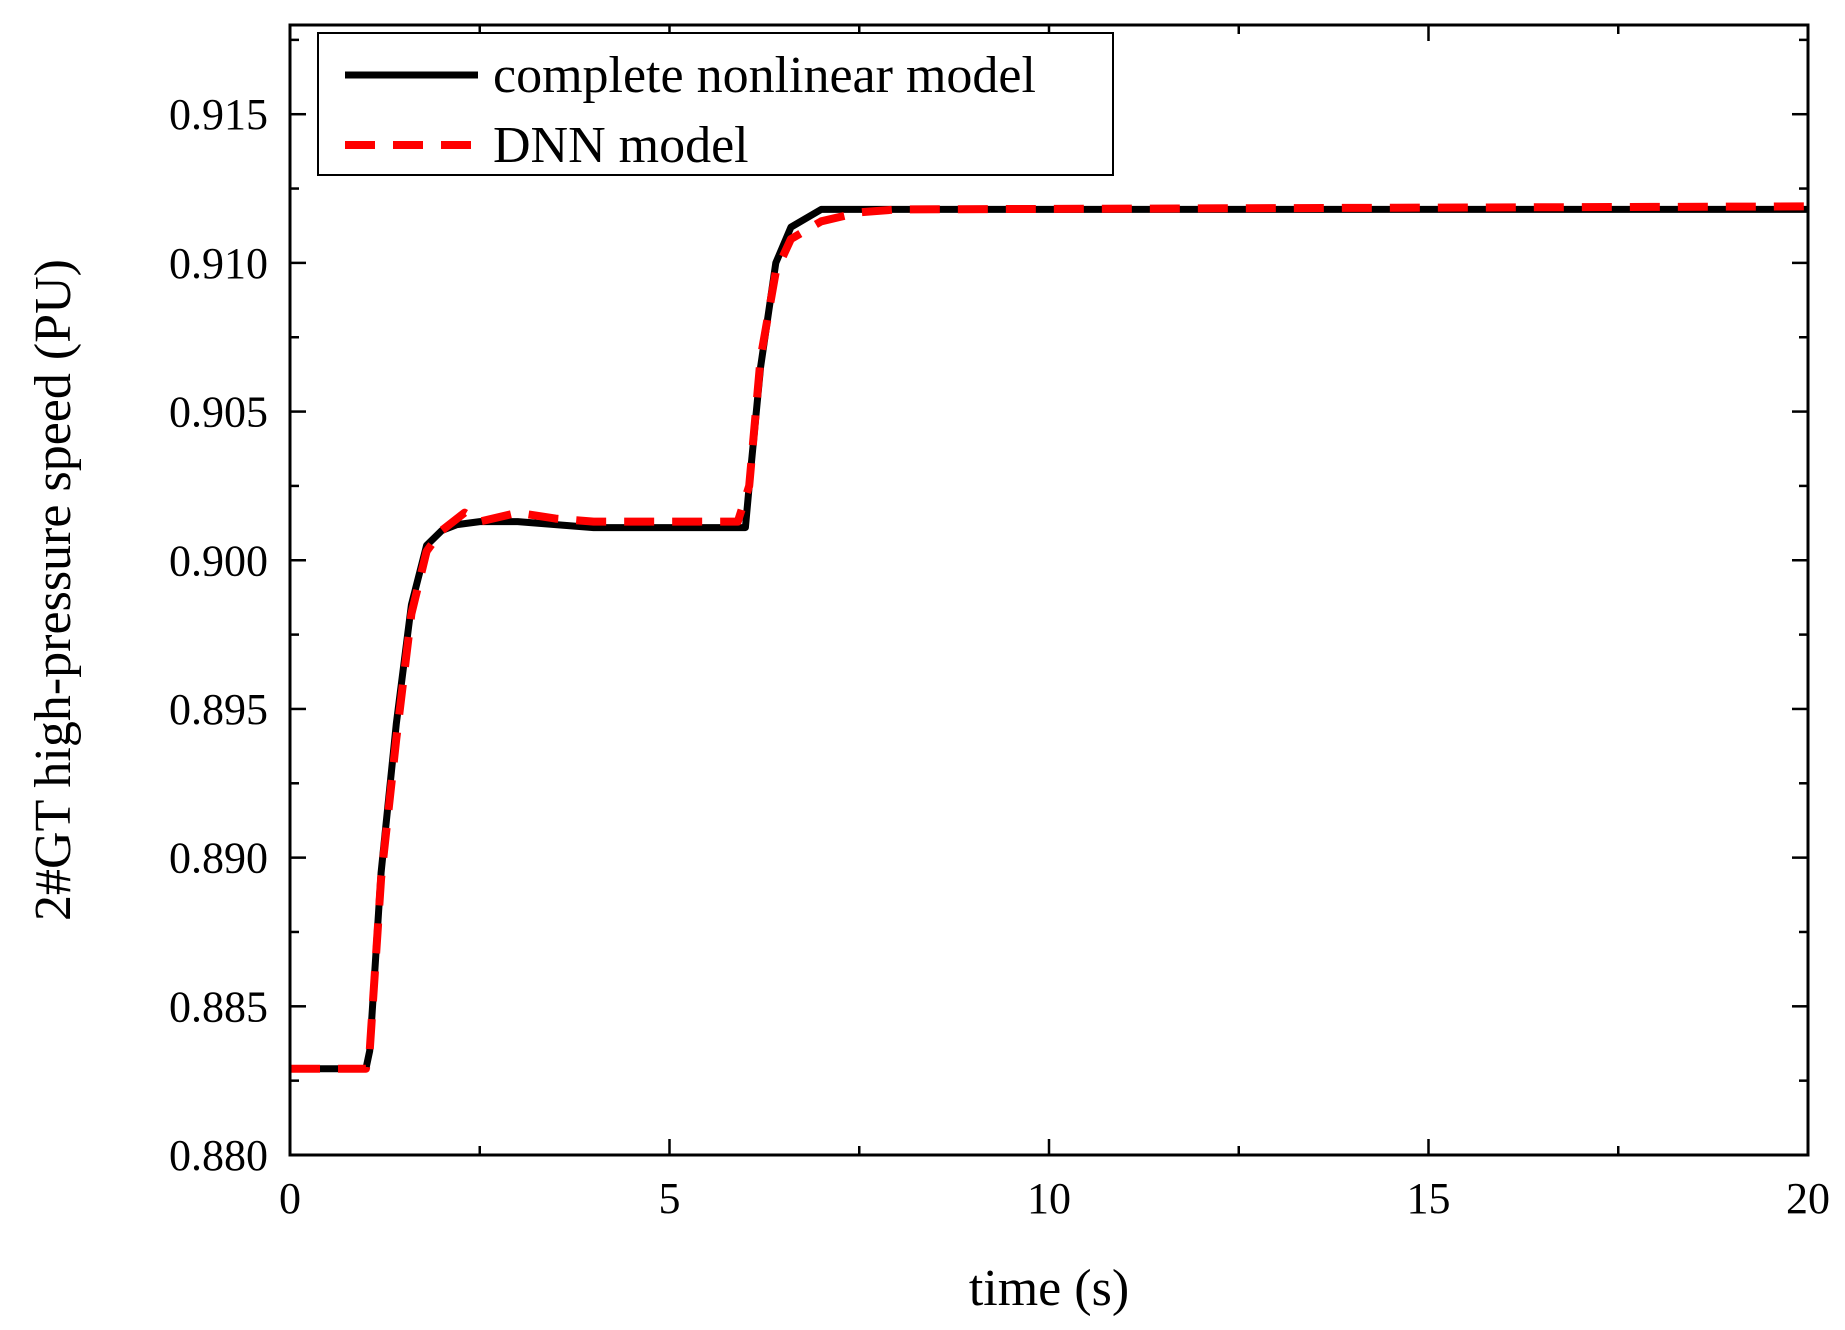  I want to click on legend-box, so click(715, 104).